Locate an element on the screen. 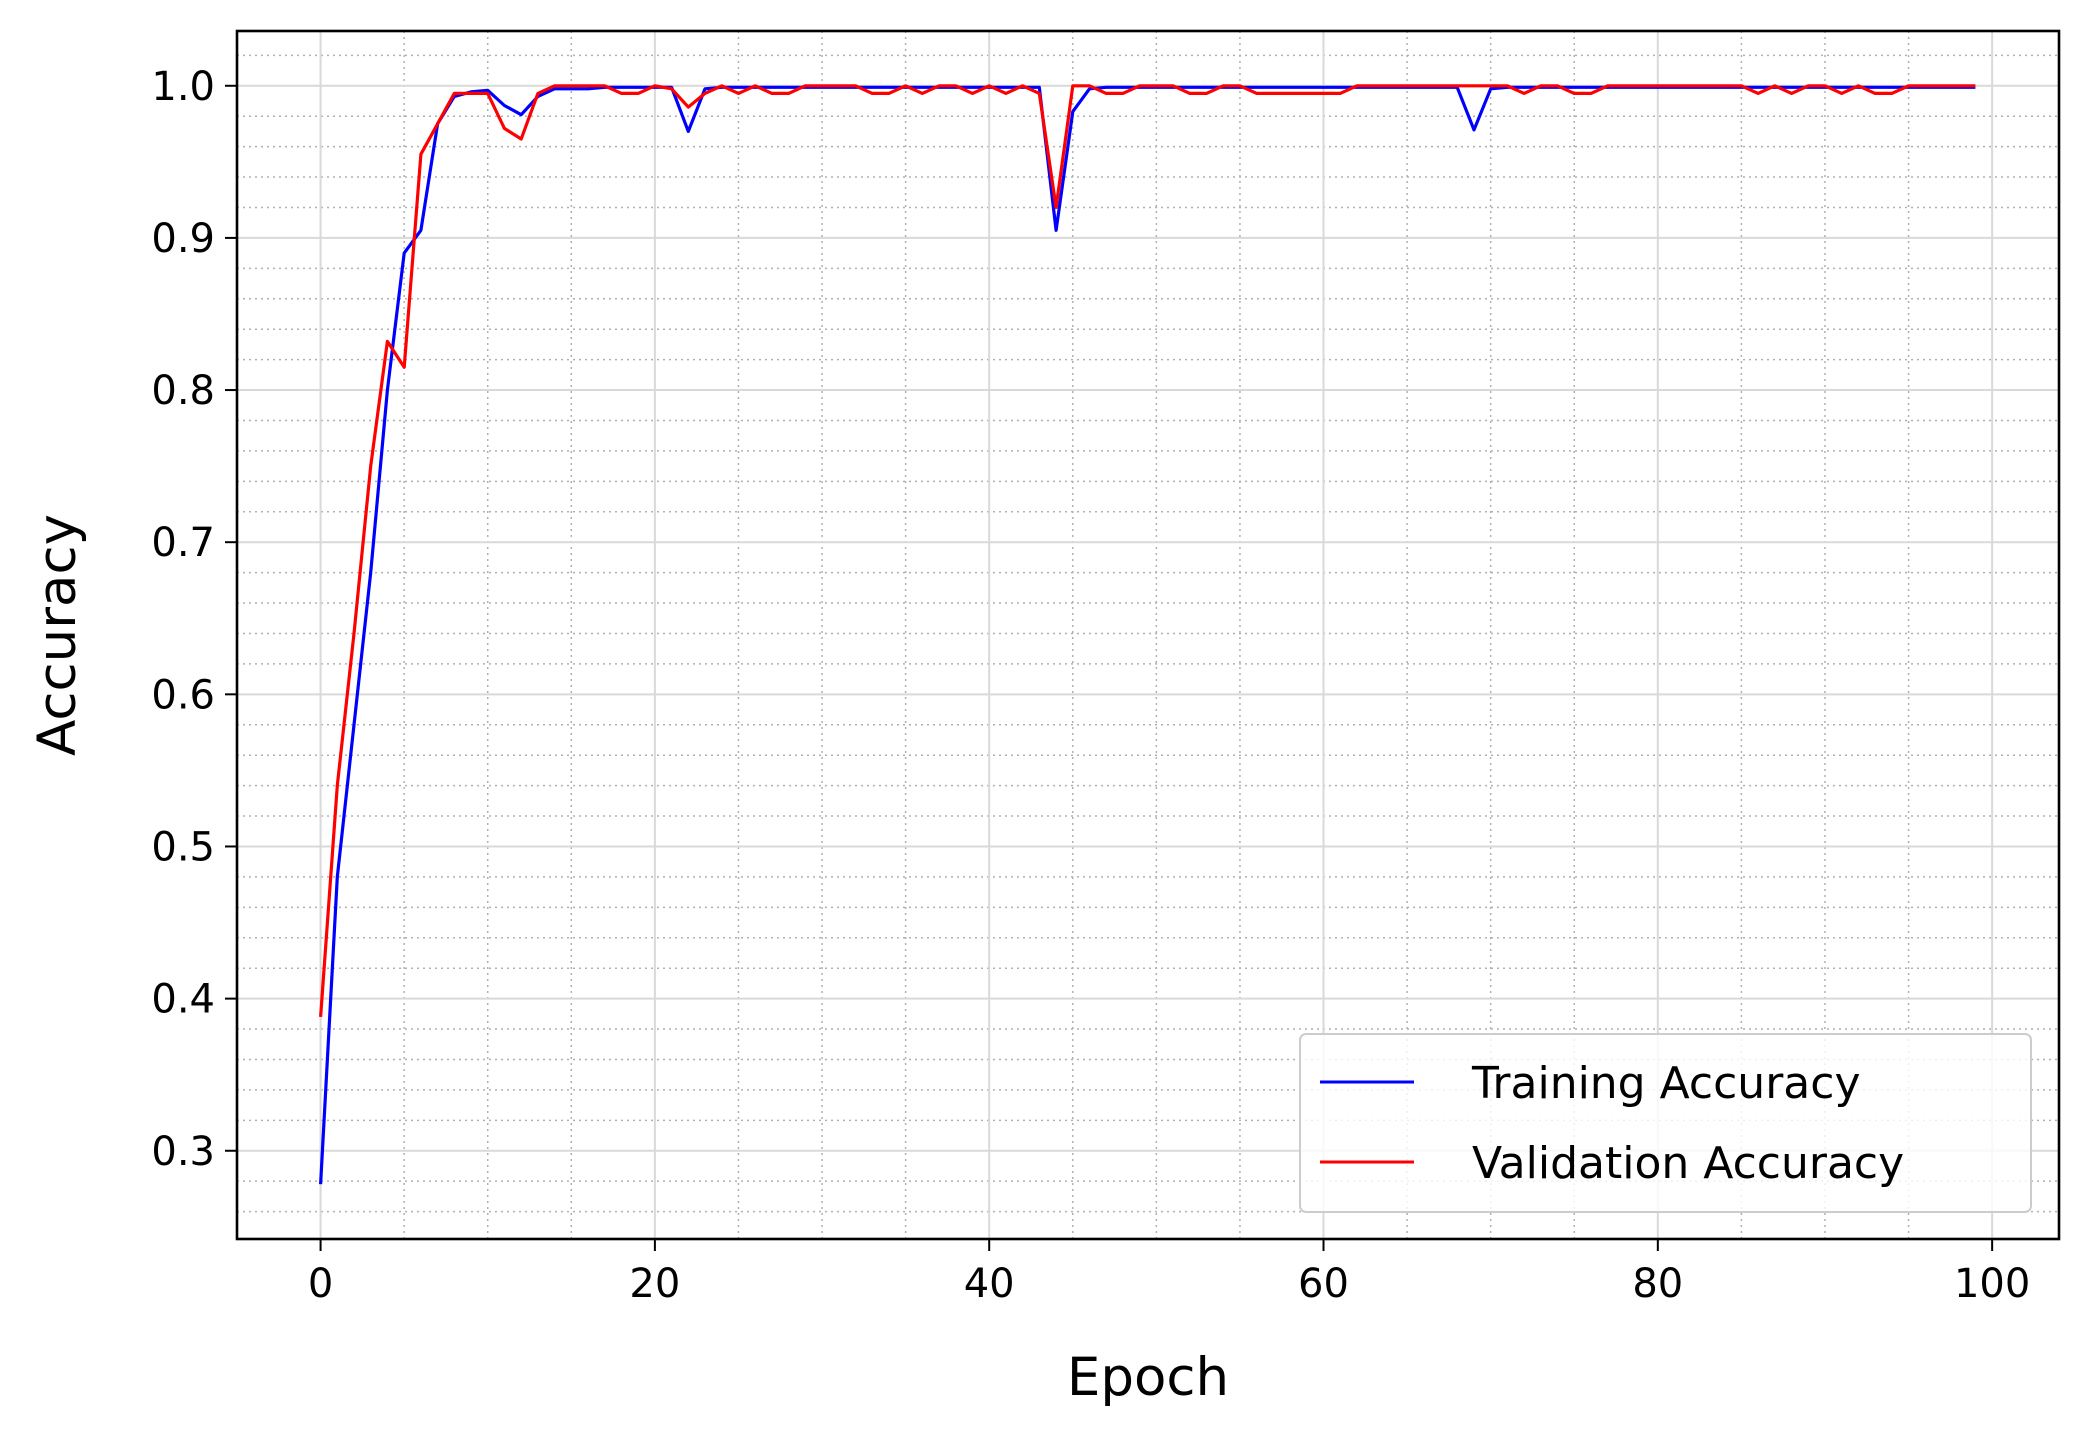  legend: Training Accuracy Validation Accuracy is located at coordinates (1665, 1123).